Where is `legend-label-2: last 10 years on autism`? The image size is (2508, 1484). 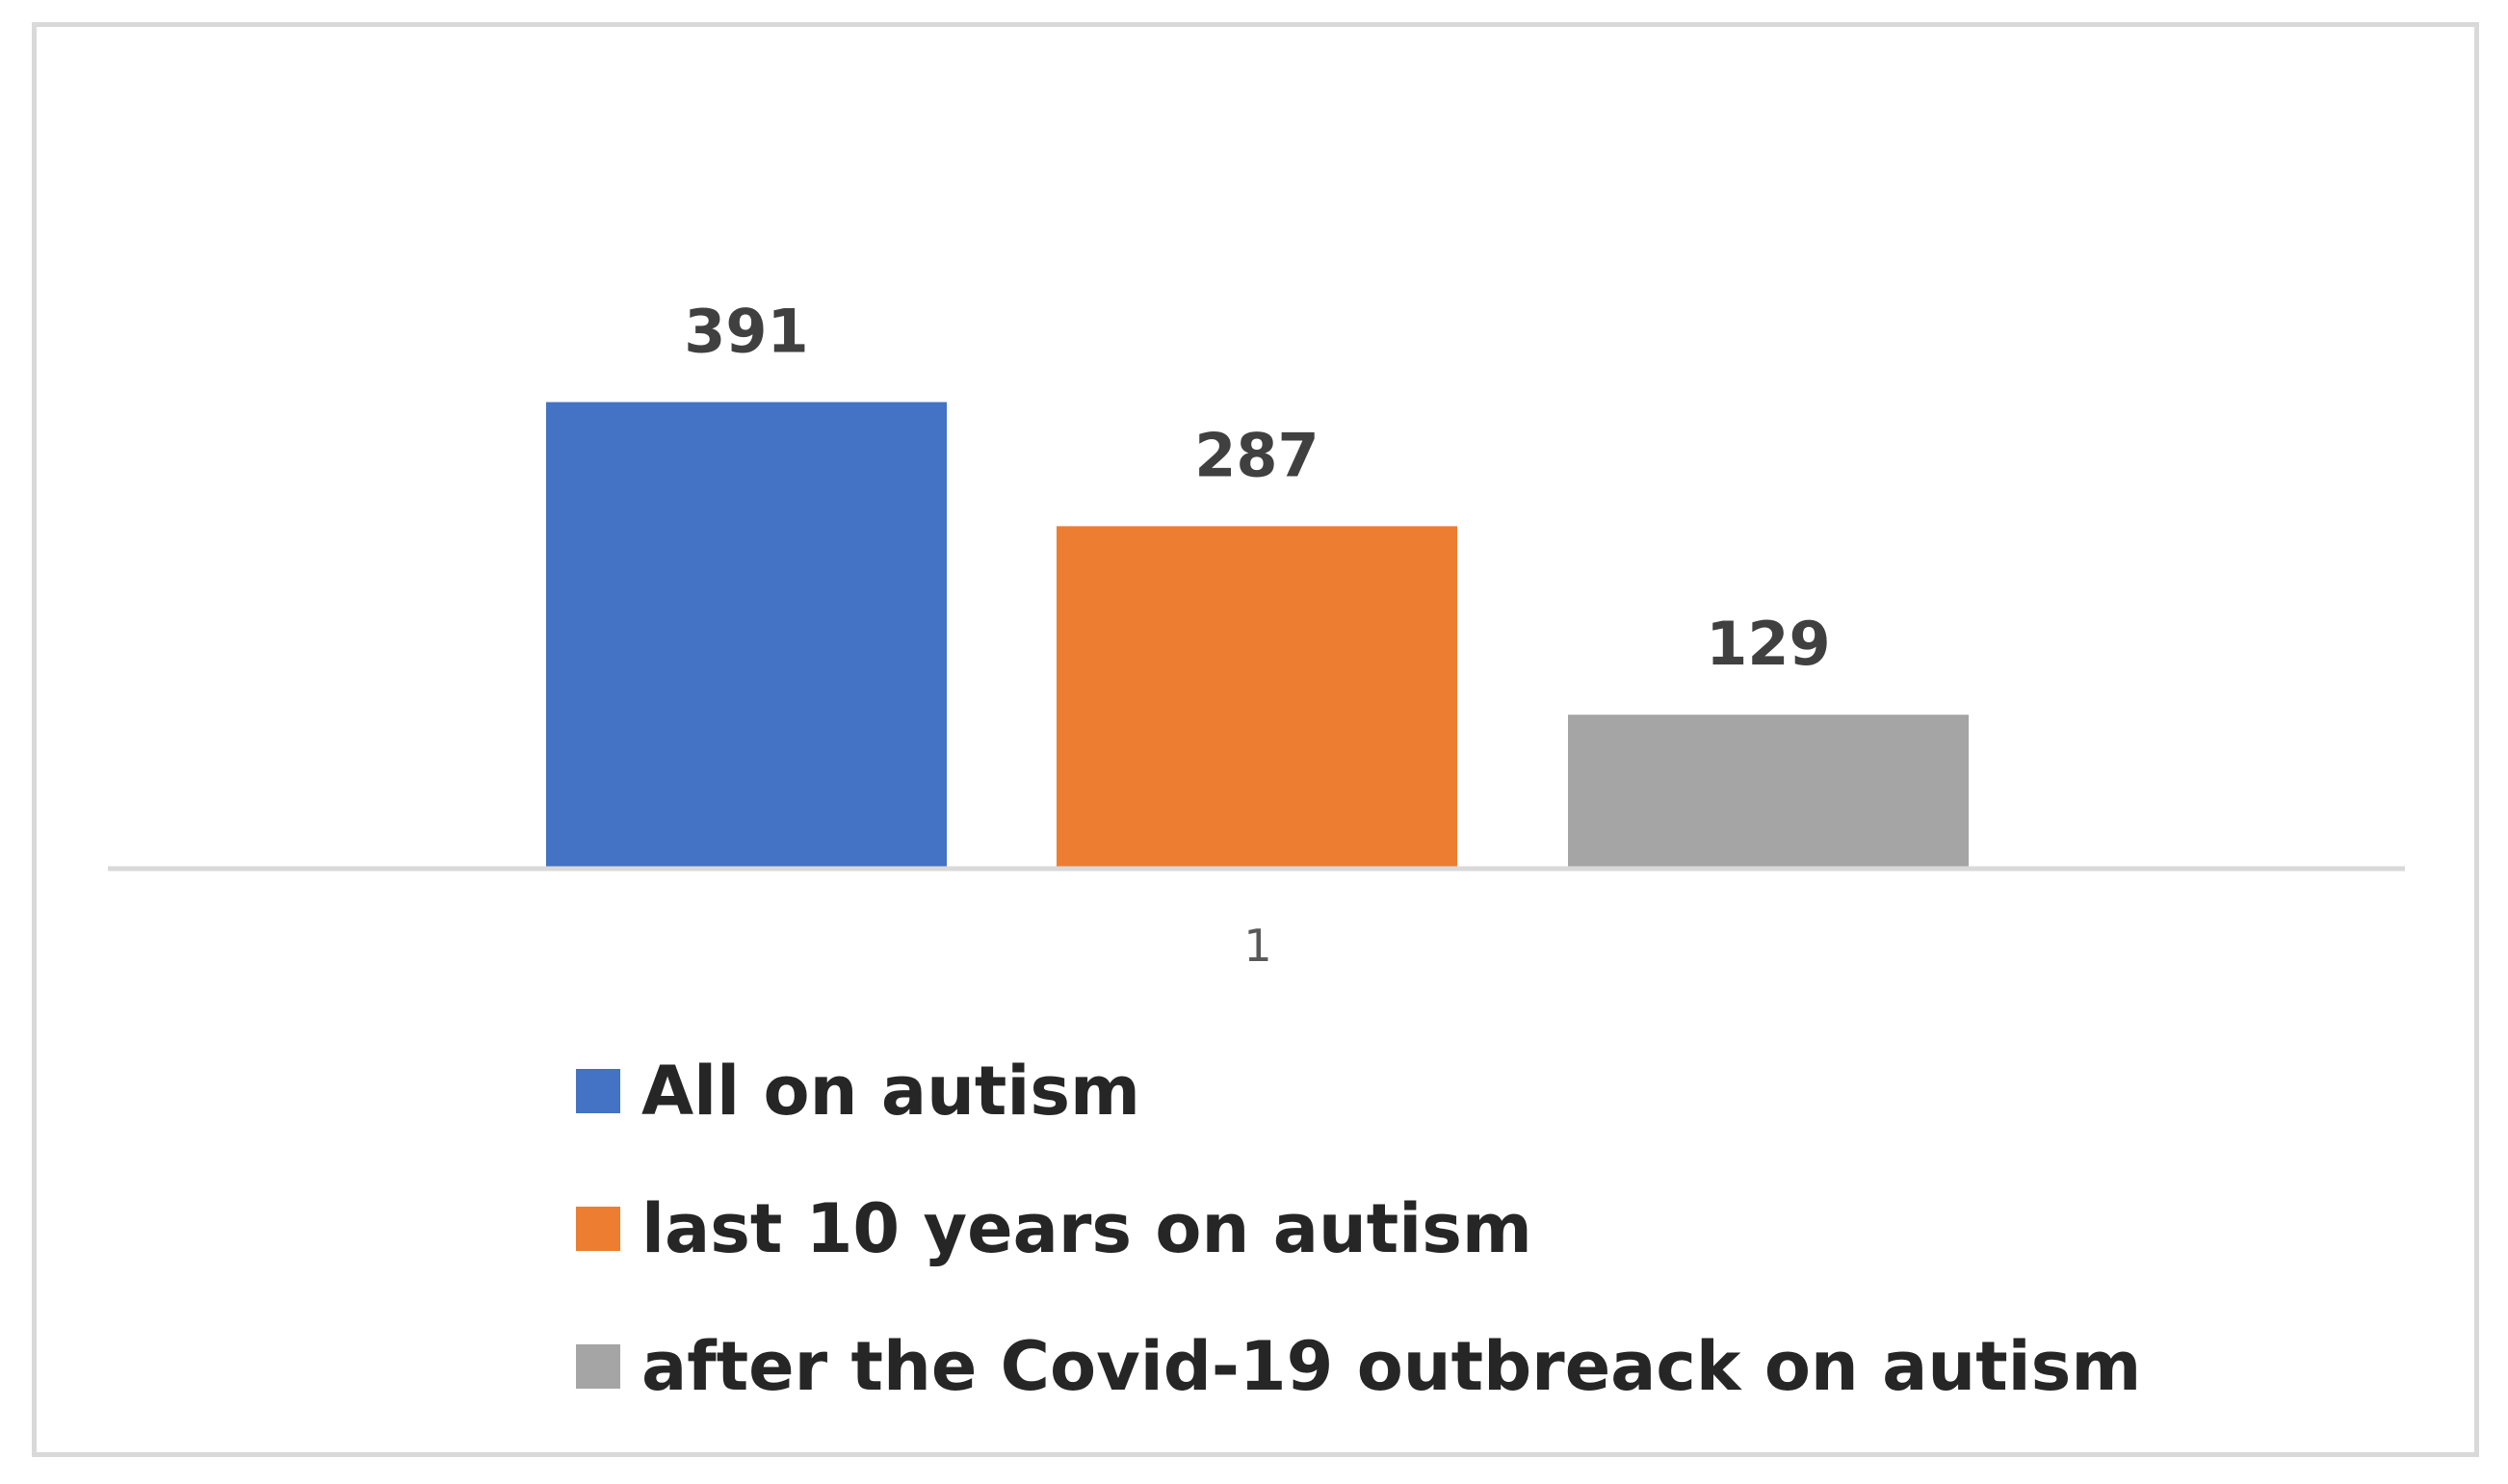
legend-label-2: last 10 years on autism is located at coordinates (1086, 1228).